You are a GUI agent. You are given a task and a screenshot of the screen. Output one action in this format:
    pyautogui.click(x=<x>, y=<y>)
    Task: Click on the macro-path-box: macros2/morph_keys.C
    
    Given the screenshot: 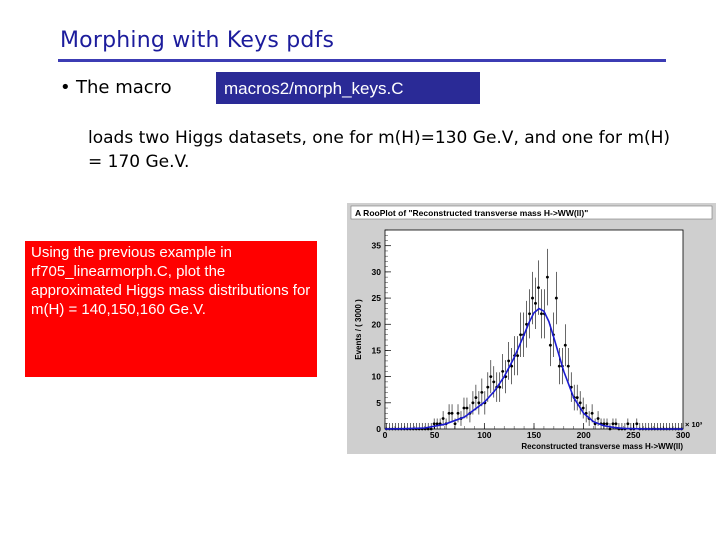 What is the action you would take?
    pyautogui.click(x=348, y=88)
    